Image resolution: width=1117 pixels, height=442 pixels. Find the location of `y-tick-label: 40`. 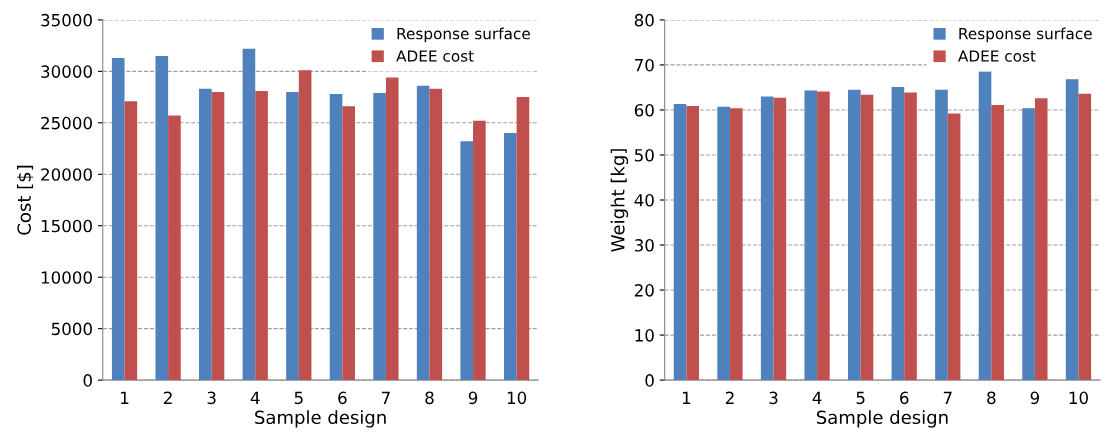

y-tick-label: 40 is located at coordinates (644, 200).